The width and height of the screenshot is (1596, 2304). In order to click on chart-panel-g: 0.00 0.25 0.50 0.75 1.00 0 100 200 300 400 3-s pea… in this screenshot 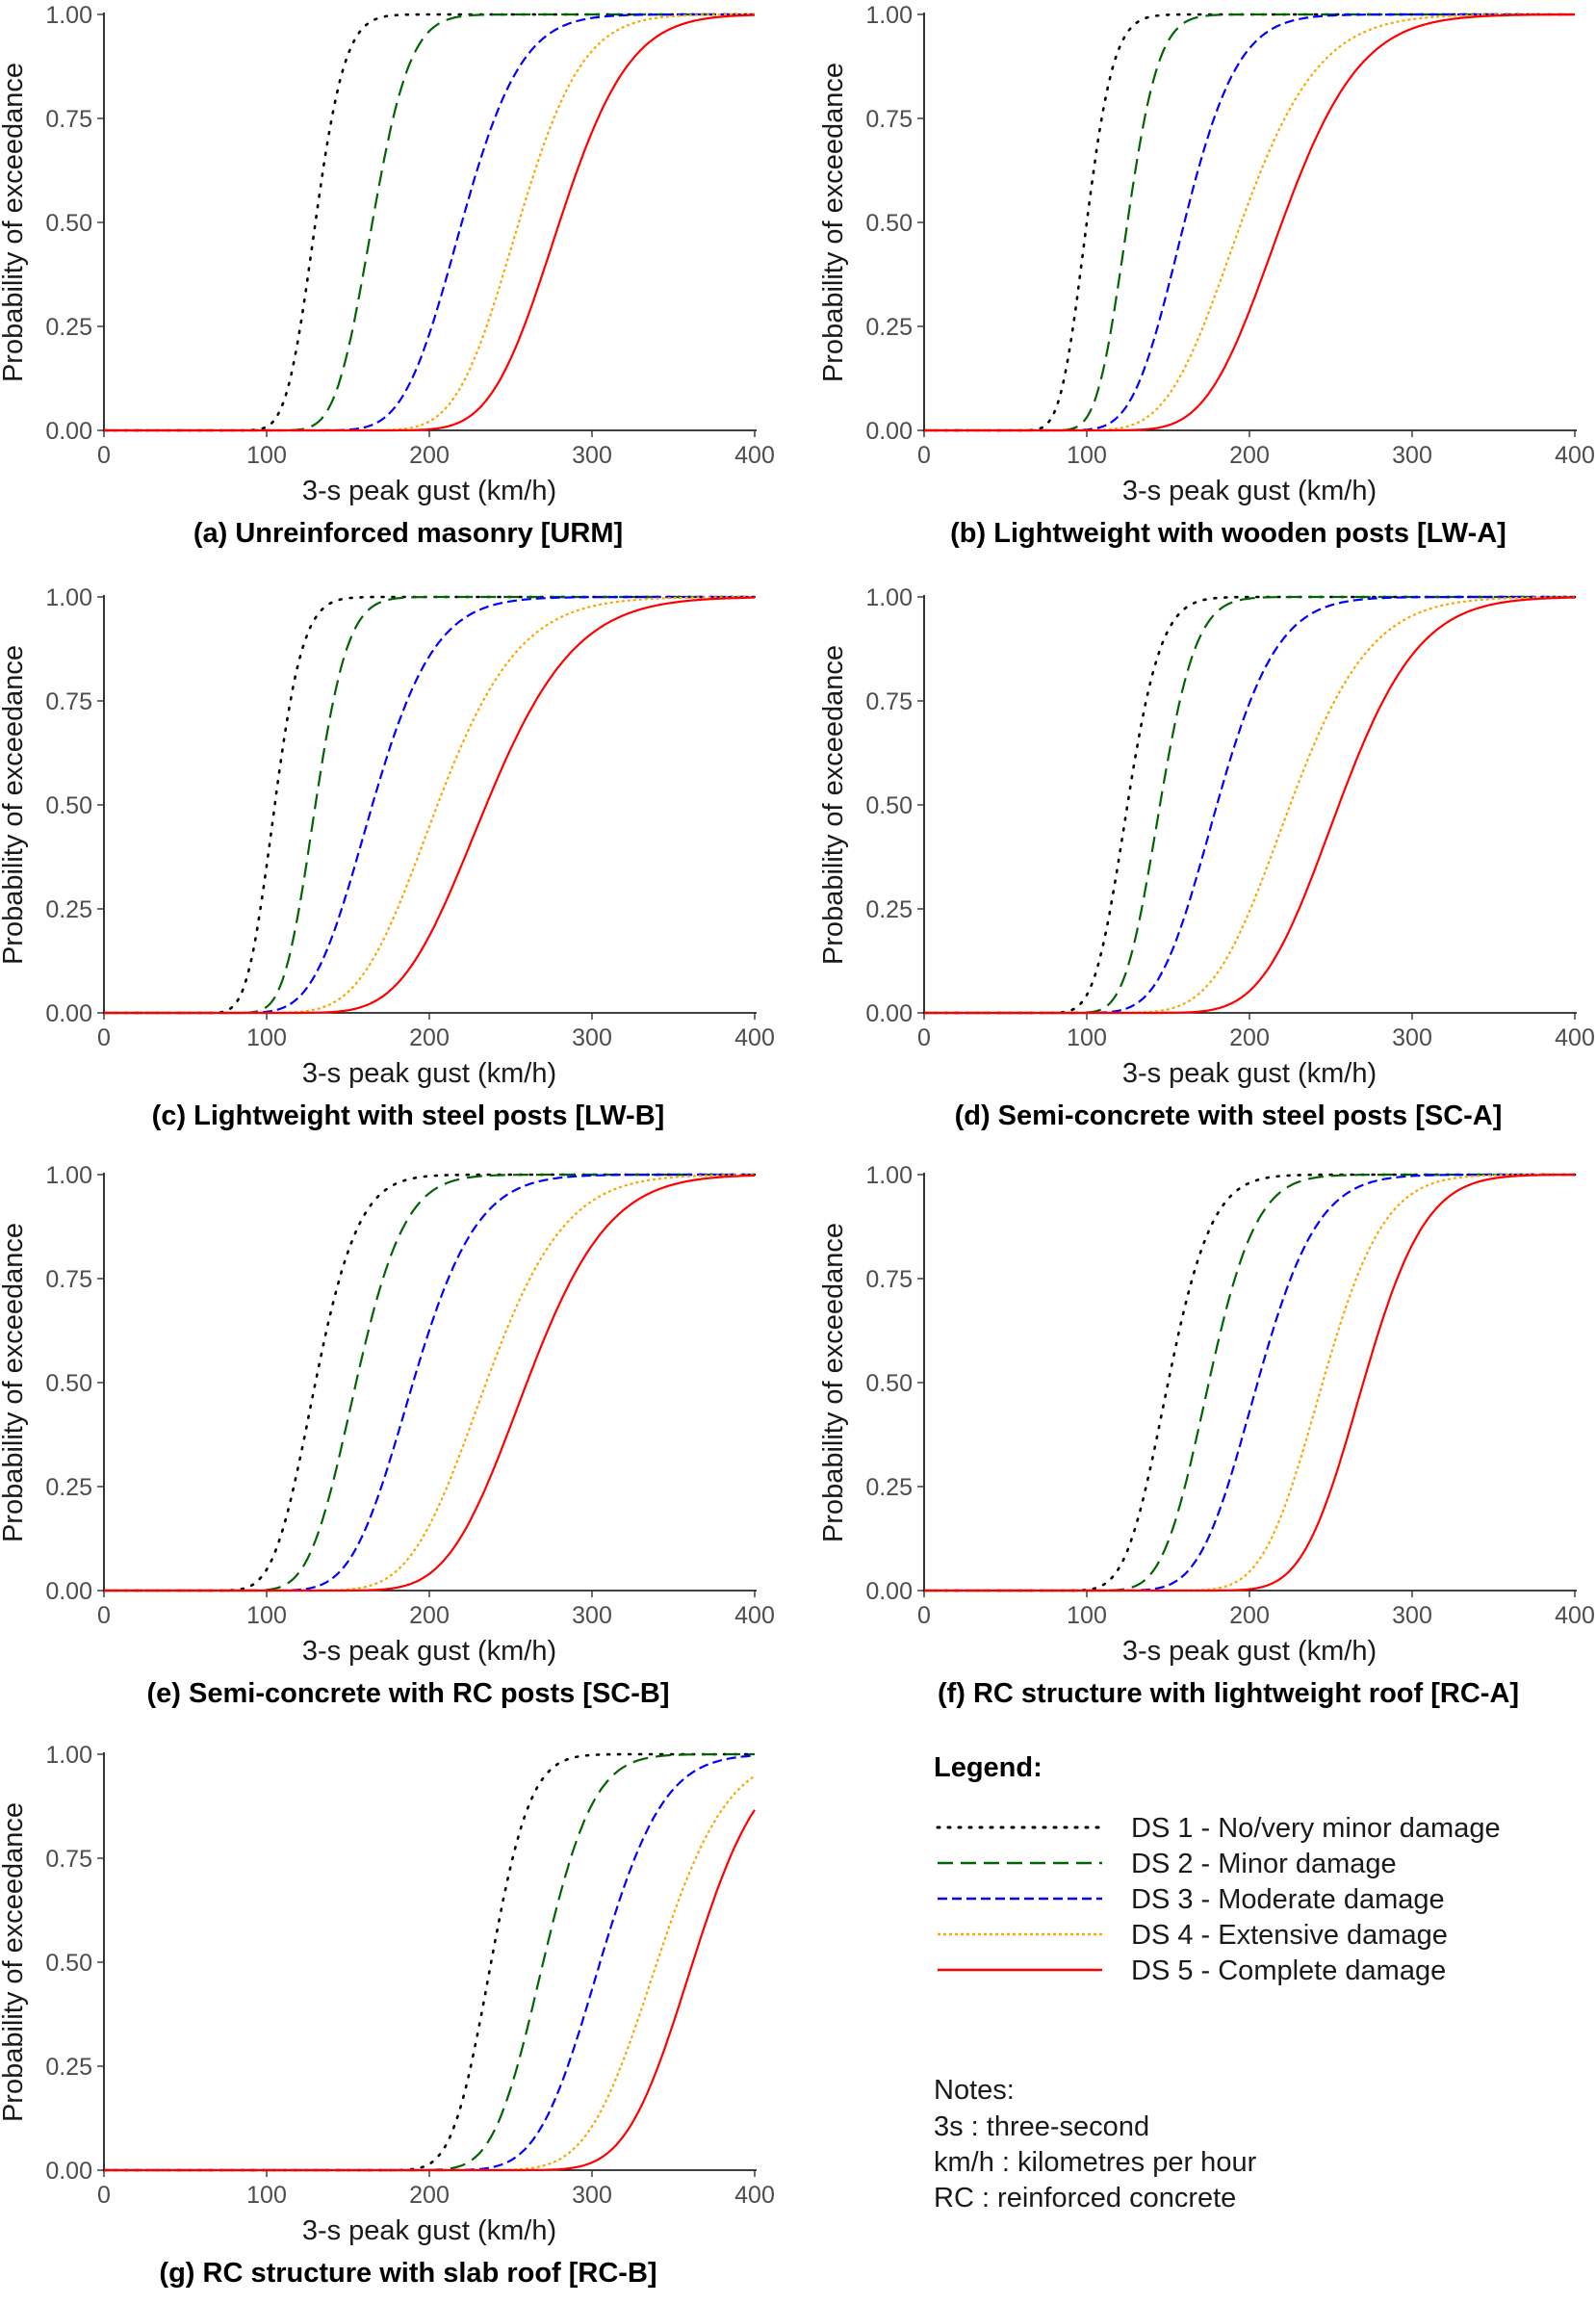, I will do `click(388, 2016)`.